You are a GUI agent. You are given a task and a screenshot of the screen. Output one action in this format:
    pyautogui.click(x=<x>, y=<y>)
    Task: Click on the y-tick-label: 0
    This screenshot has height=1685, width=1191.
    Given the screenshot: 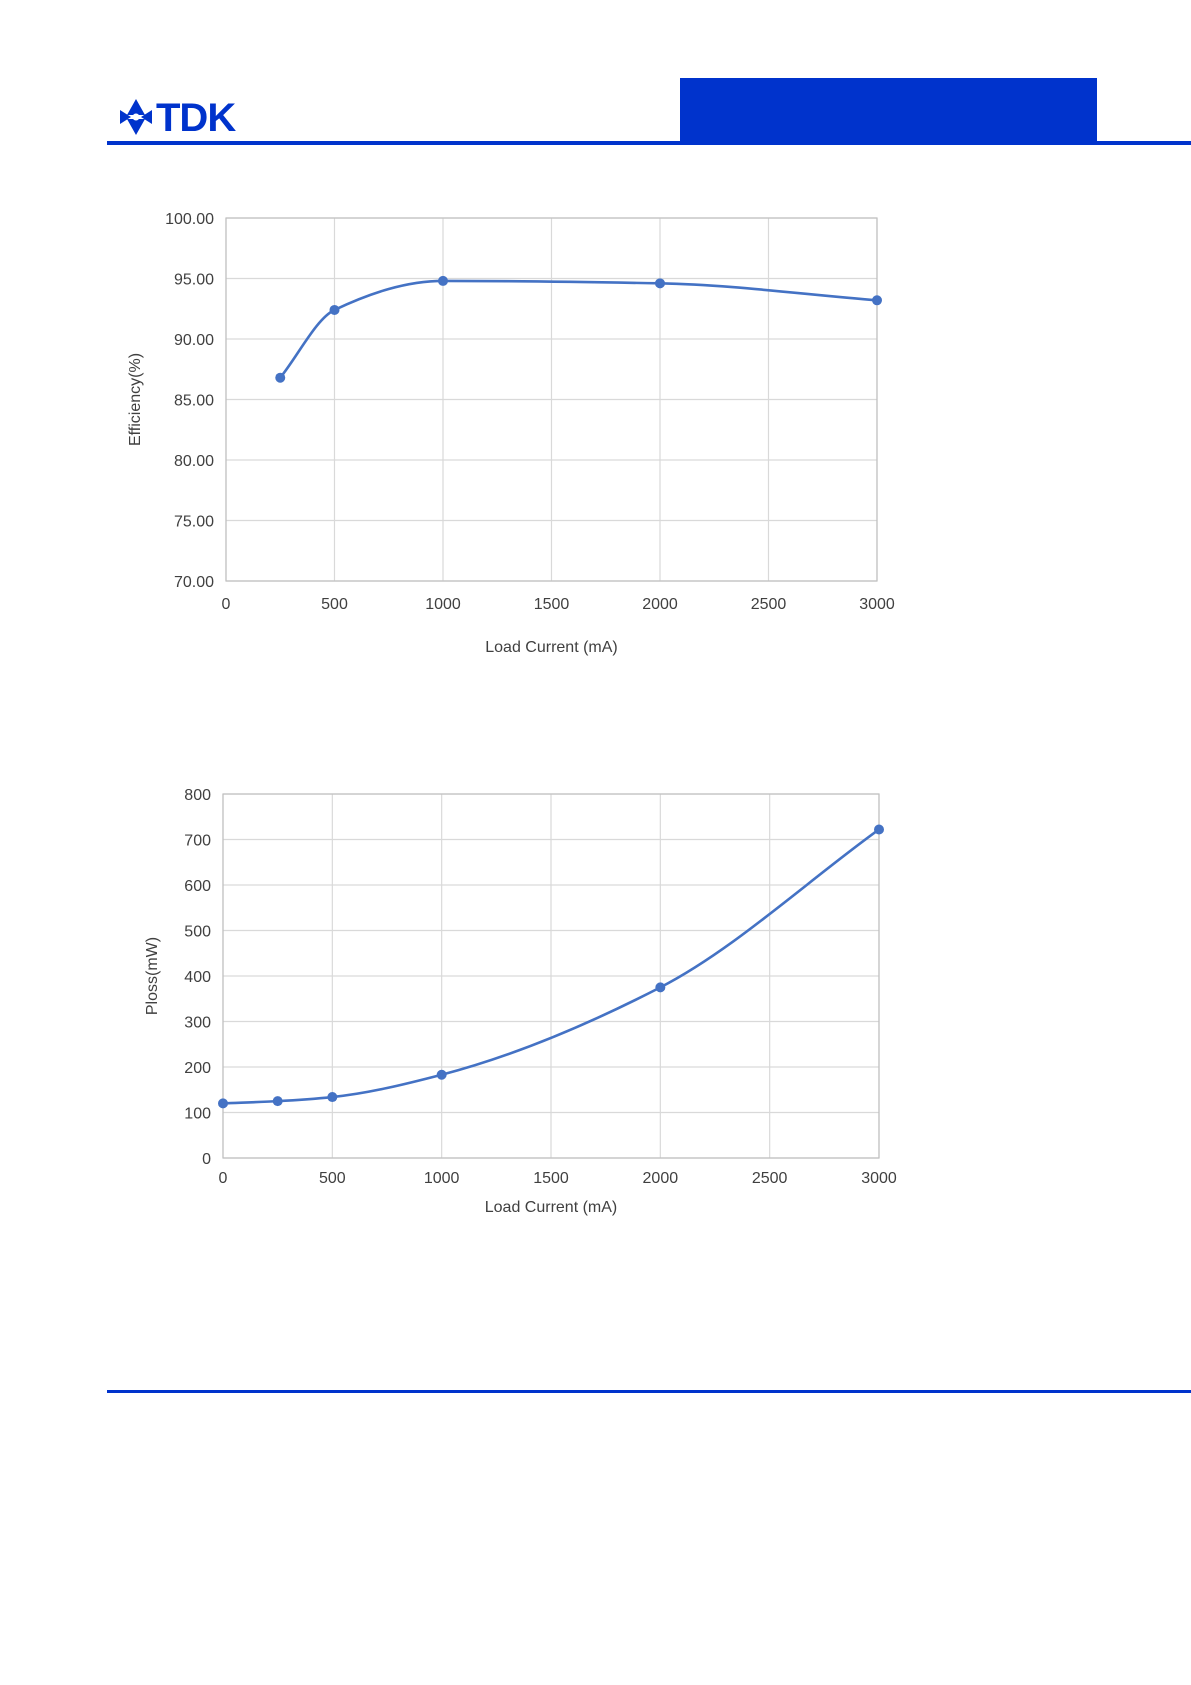 What is the action you would take?
    pyautogui.click(x=206, y=1159)
    